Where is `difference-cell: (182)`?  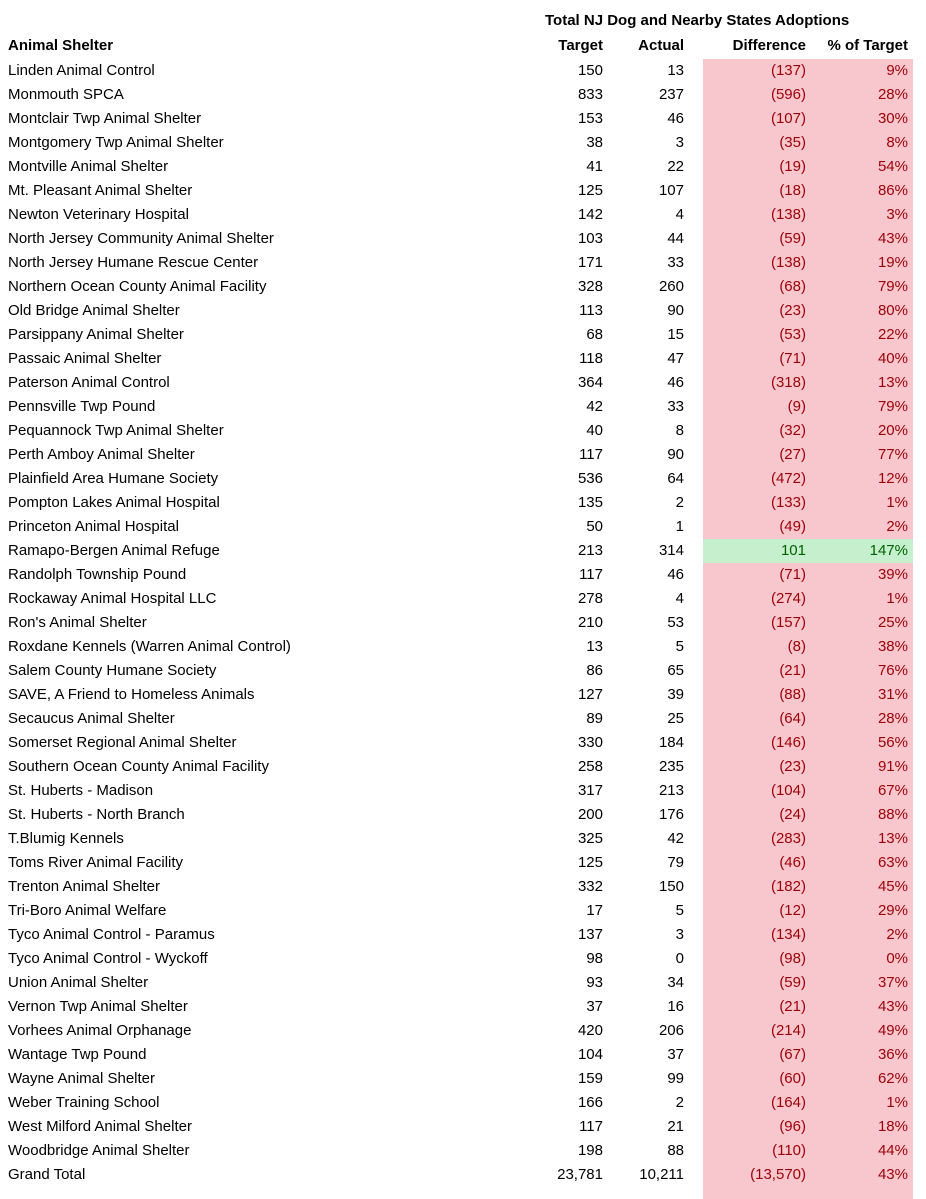
difference-cell: (182) is located at coordinates (758, 887).